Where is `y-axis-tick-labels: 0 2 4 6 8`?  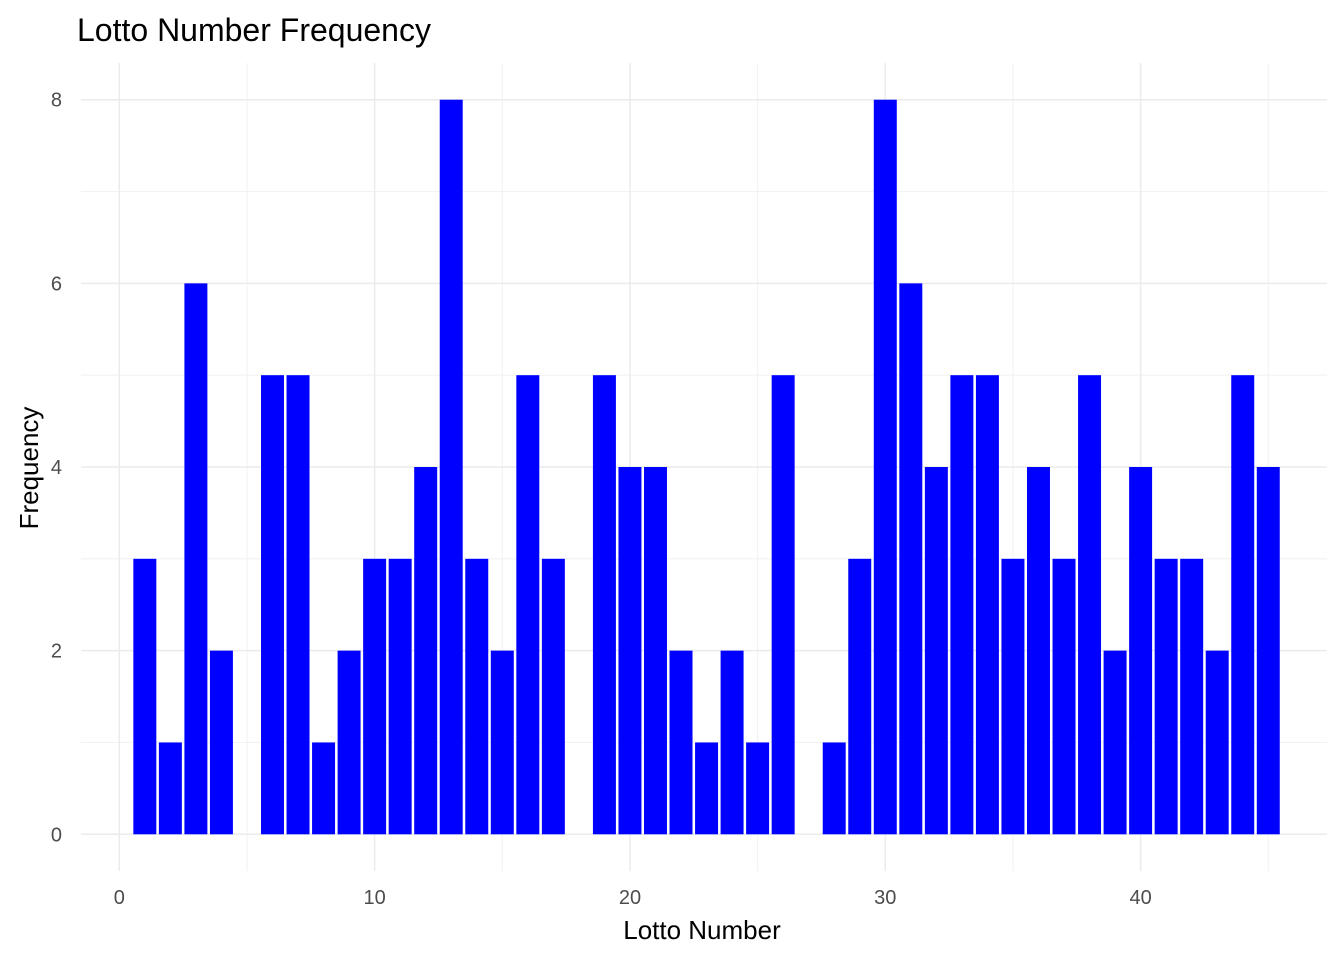 y-axis-tick-labels: 0 2 4 6 8 is located at coordinates (56, 468).